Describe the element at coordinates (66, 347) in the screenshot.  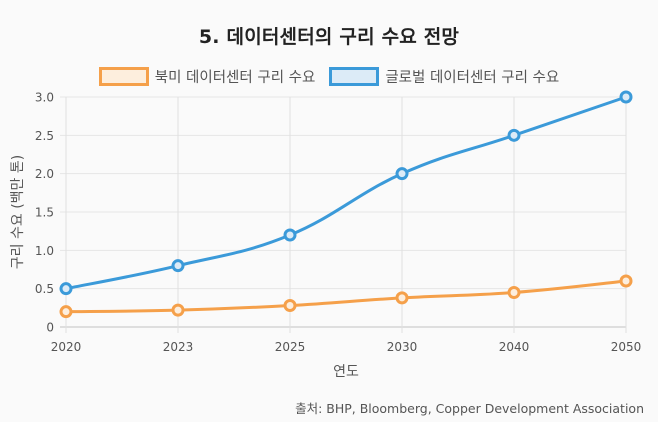
I see `x-tick-label: 2020` at that location.